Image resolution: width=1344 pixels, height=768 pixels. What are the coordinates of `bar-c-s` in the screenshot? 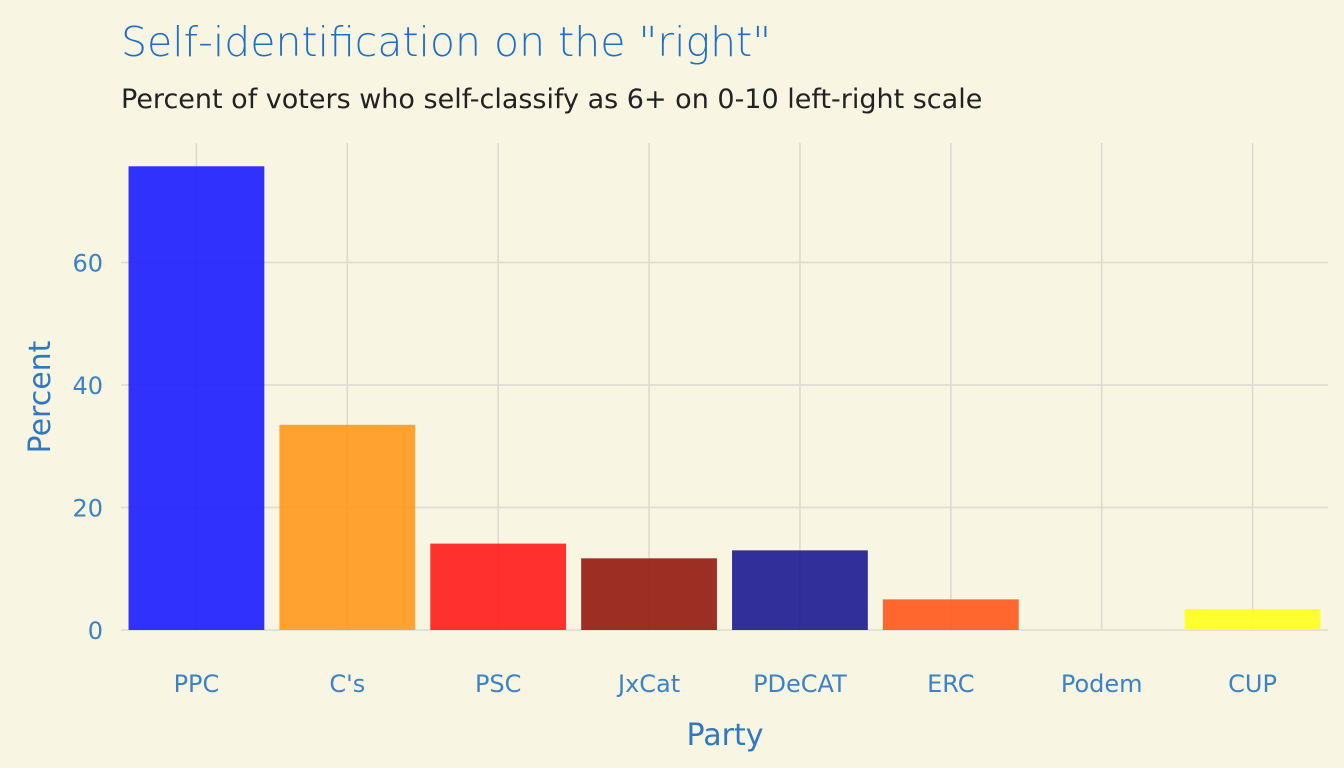 It's located at (347, 527).